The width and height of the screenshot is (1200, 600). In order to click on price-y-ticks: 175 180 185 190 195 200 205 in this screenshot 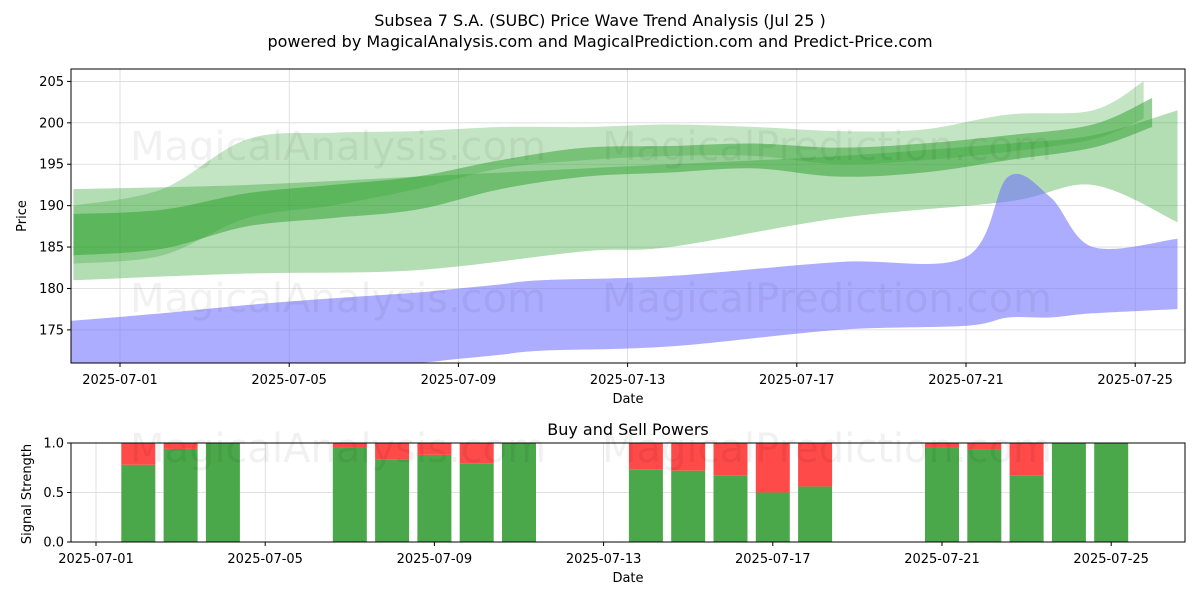, I will do `click(55, 206)`.